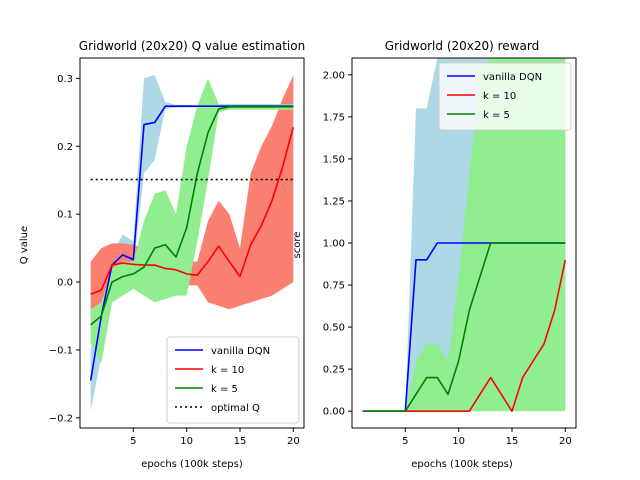  I want to click on y-tick-label: 1.75, so click(334, 117).